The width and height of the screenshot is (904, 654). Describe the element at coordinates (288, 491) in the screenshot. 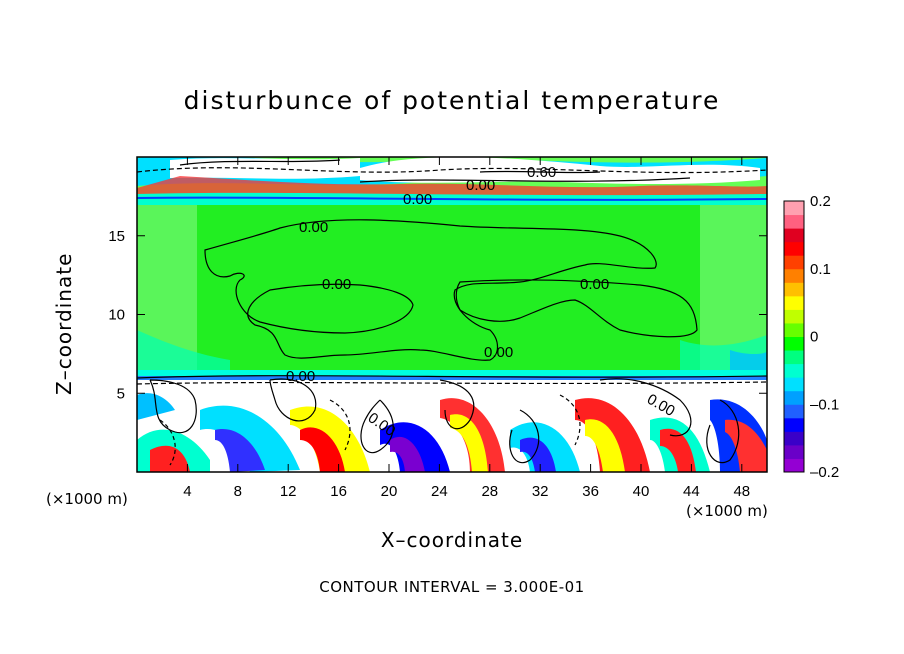

I see `x-tick-label: 12` at that location.